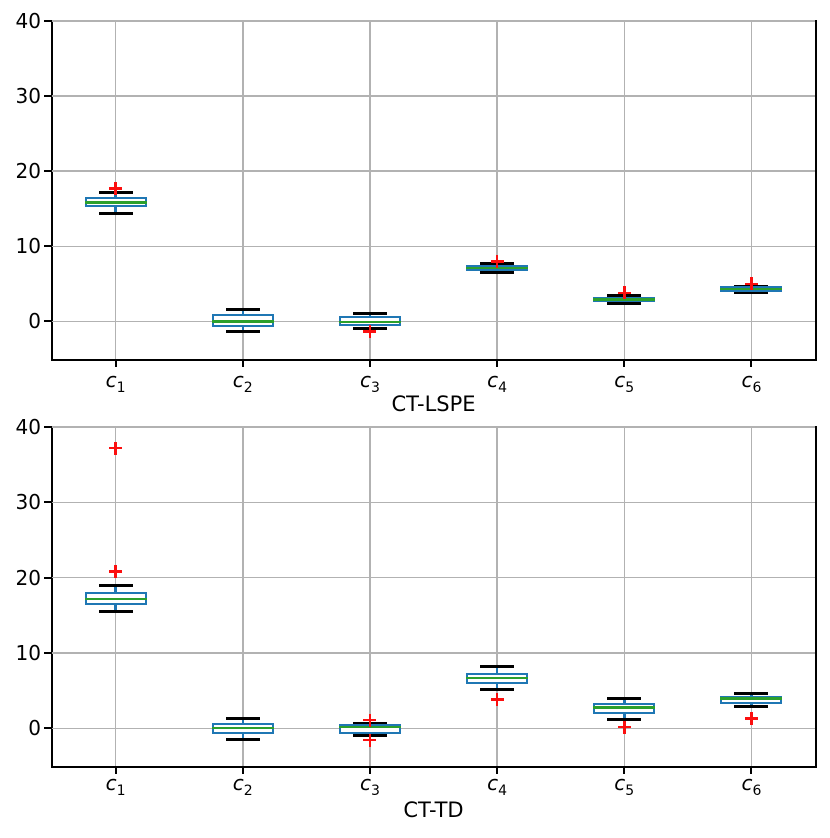 This screenshot has height=838, width=830. What do you see at coordinates (751, 785) in the screenshot?
I see `x-tick-label: c6` at bounding box center [751, 785].